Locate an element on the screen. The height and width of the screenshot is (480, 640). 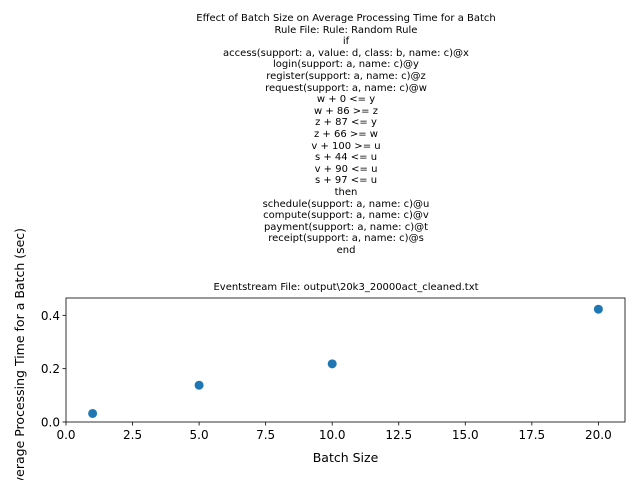
x-tick-label: 2.5 is located at coordinates (132, 435).